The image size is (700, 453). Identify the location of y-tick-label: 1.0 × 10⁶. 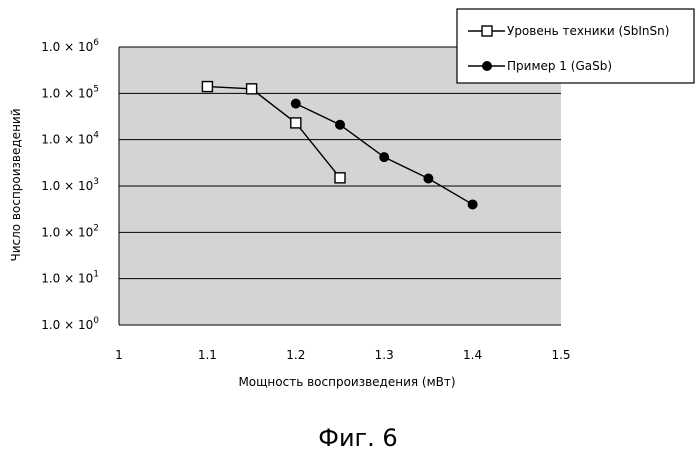
(70, 46).